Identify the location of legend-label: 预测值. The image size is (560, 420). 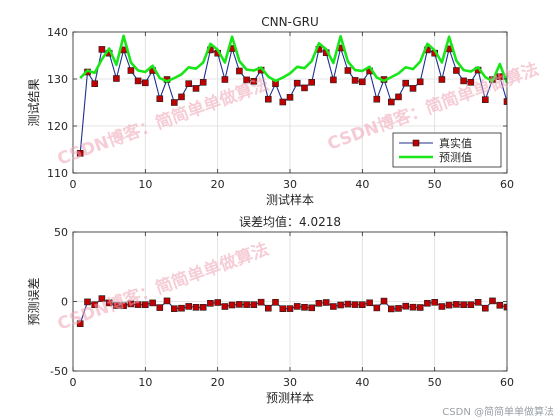
(455, 157).